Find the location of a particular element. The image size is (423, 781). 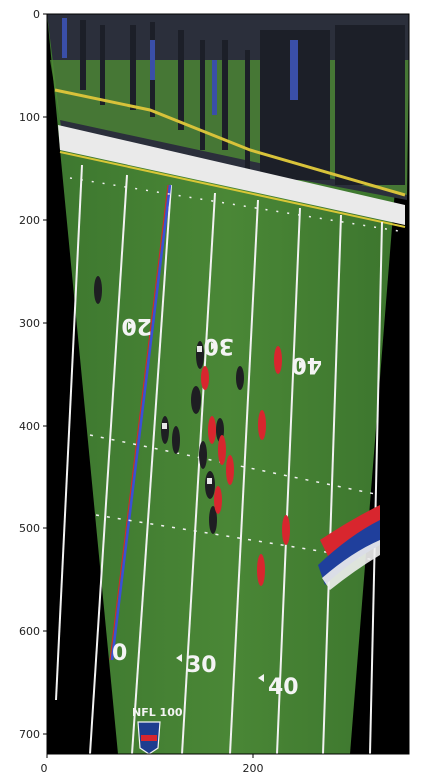

sideline-yellow-line is located at coordinates (230, 142).